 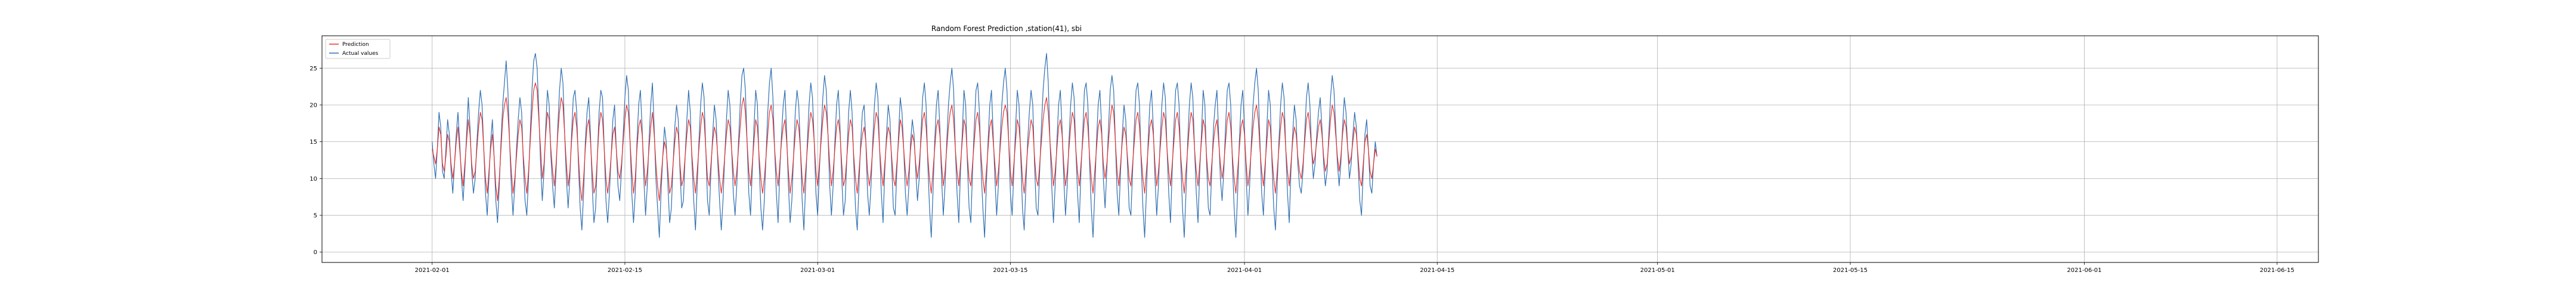 I want to click on x-tick-label: 2021-03-15, so click(x=1010, y=270).